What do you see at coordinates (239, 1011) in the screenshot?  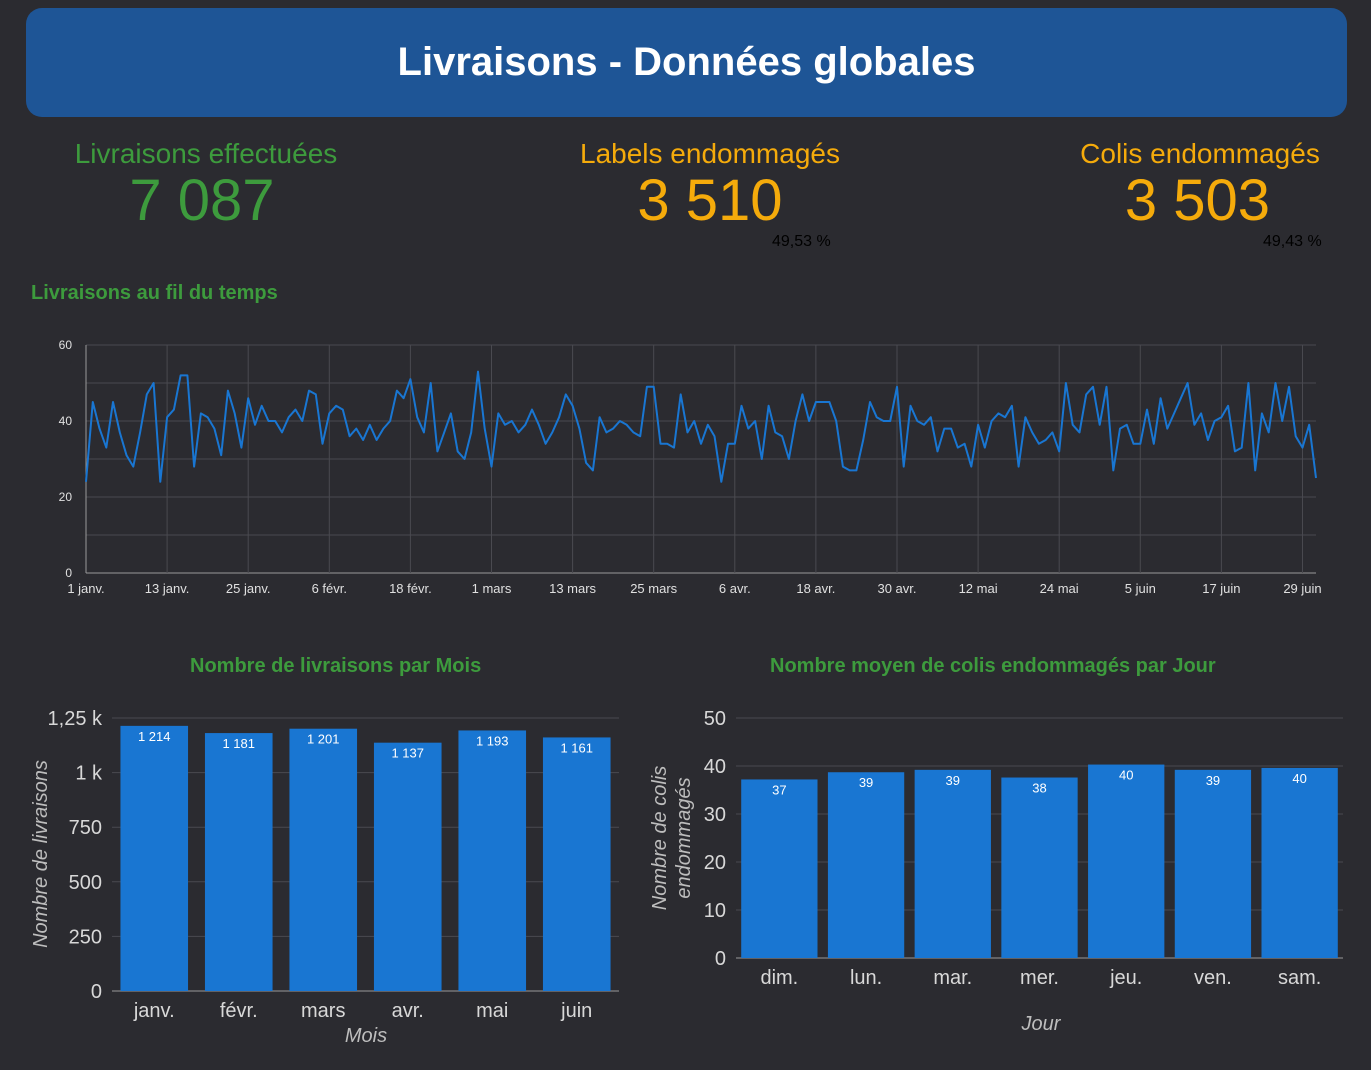 I see `x-tick-label: févr.` at bounding box center [239, 1011].